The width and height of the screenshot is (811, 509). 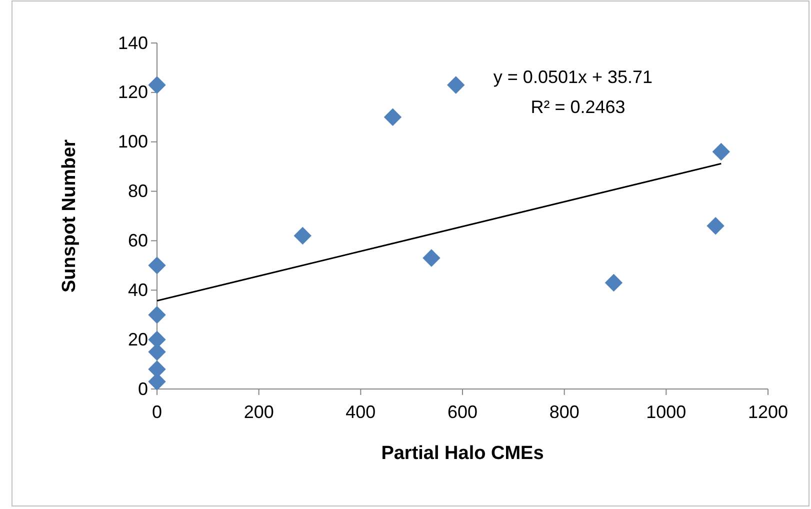 What do you see at coordinates (564, 412) in the screenshot?
I see `x-tick-label: 800` at bounding box center [564, 412].